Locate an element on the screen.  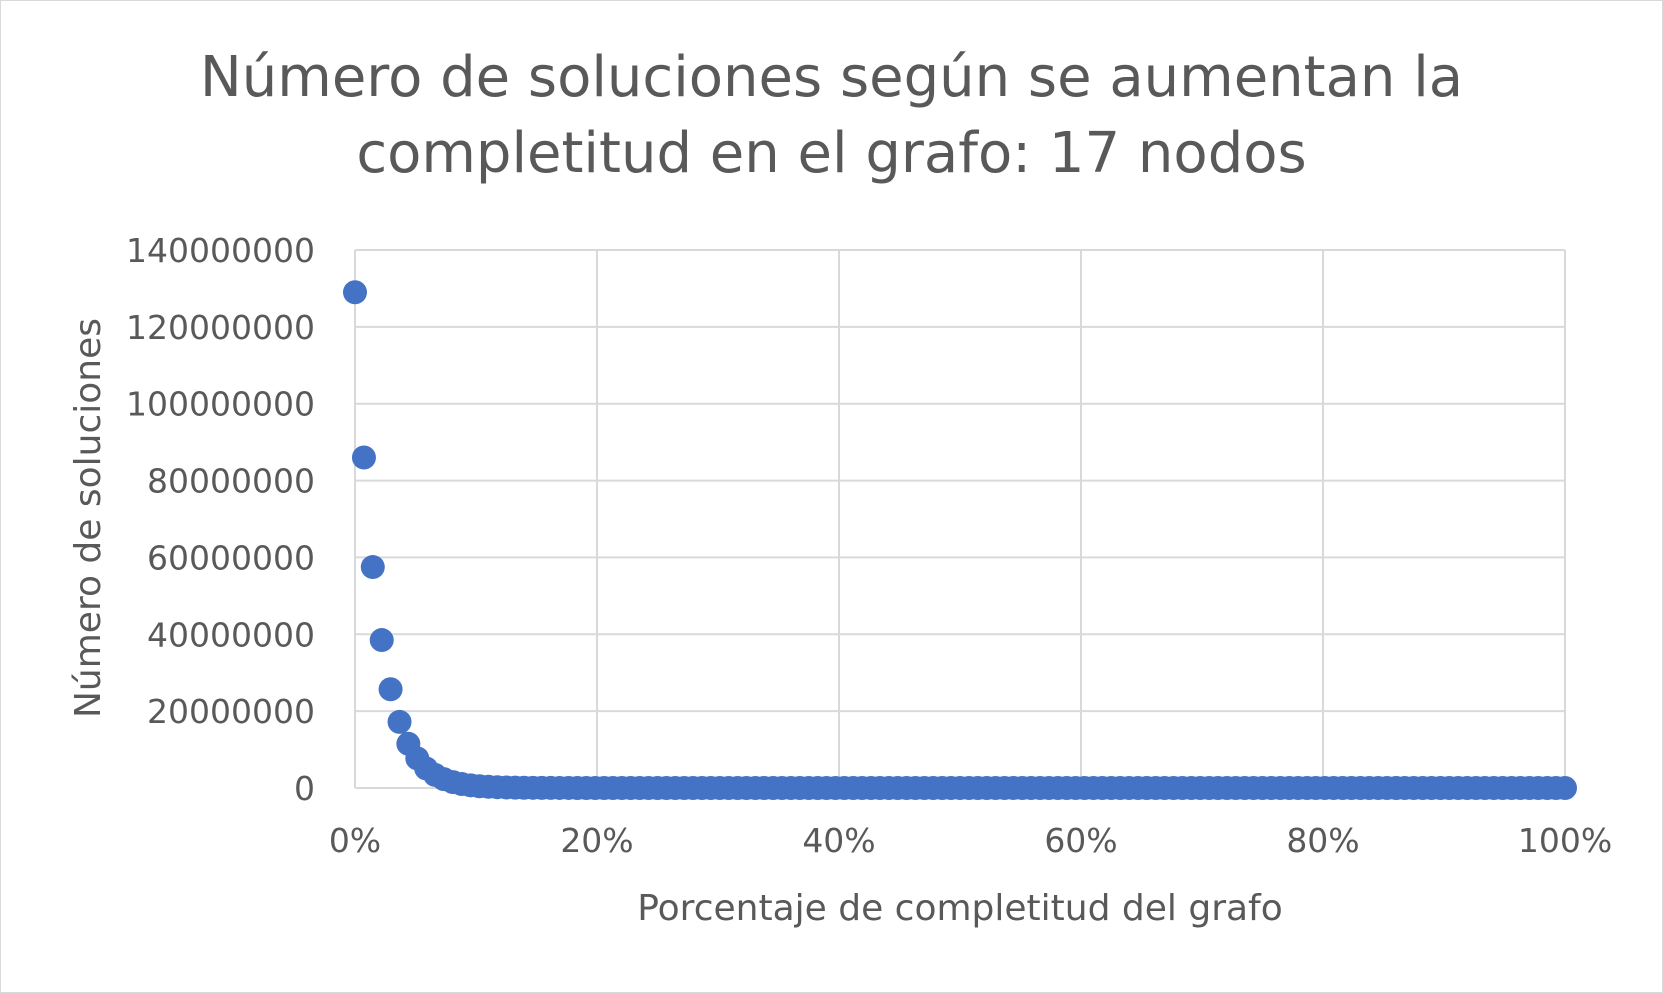
y-tick-label: 40000000 is located at coordinates (231, 634).